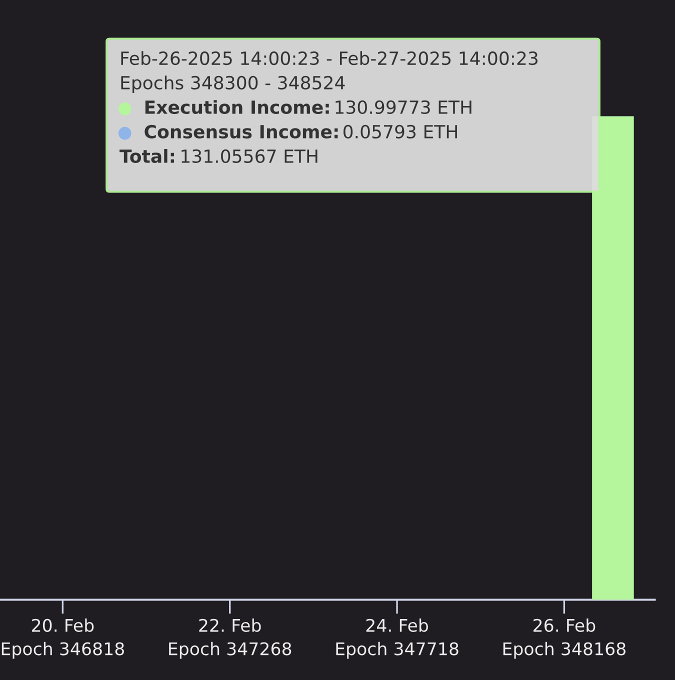  I want to click on x-tick-label: 22. Feb Epoch 347268, so click(230, 638).